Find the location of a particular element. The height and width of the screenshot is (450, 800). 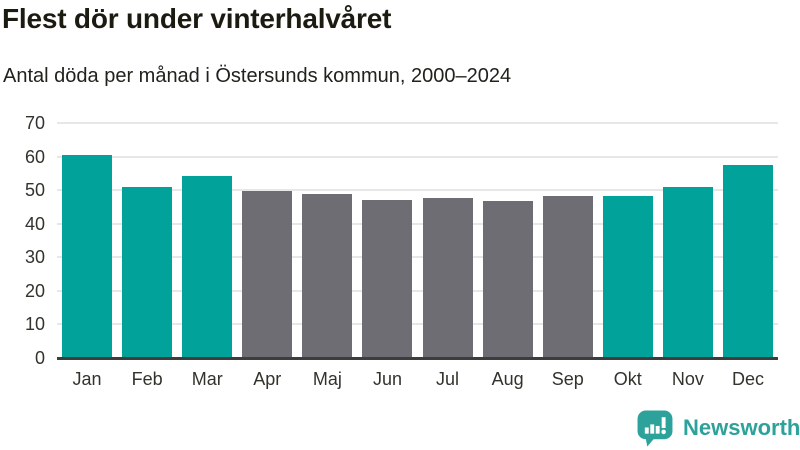

x-tick-label-sep: Sep is located at coordinates (567, 379).